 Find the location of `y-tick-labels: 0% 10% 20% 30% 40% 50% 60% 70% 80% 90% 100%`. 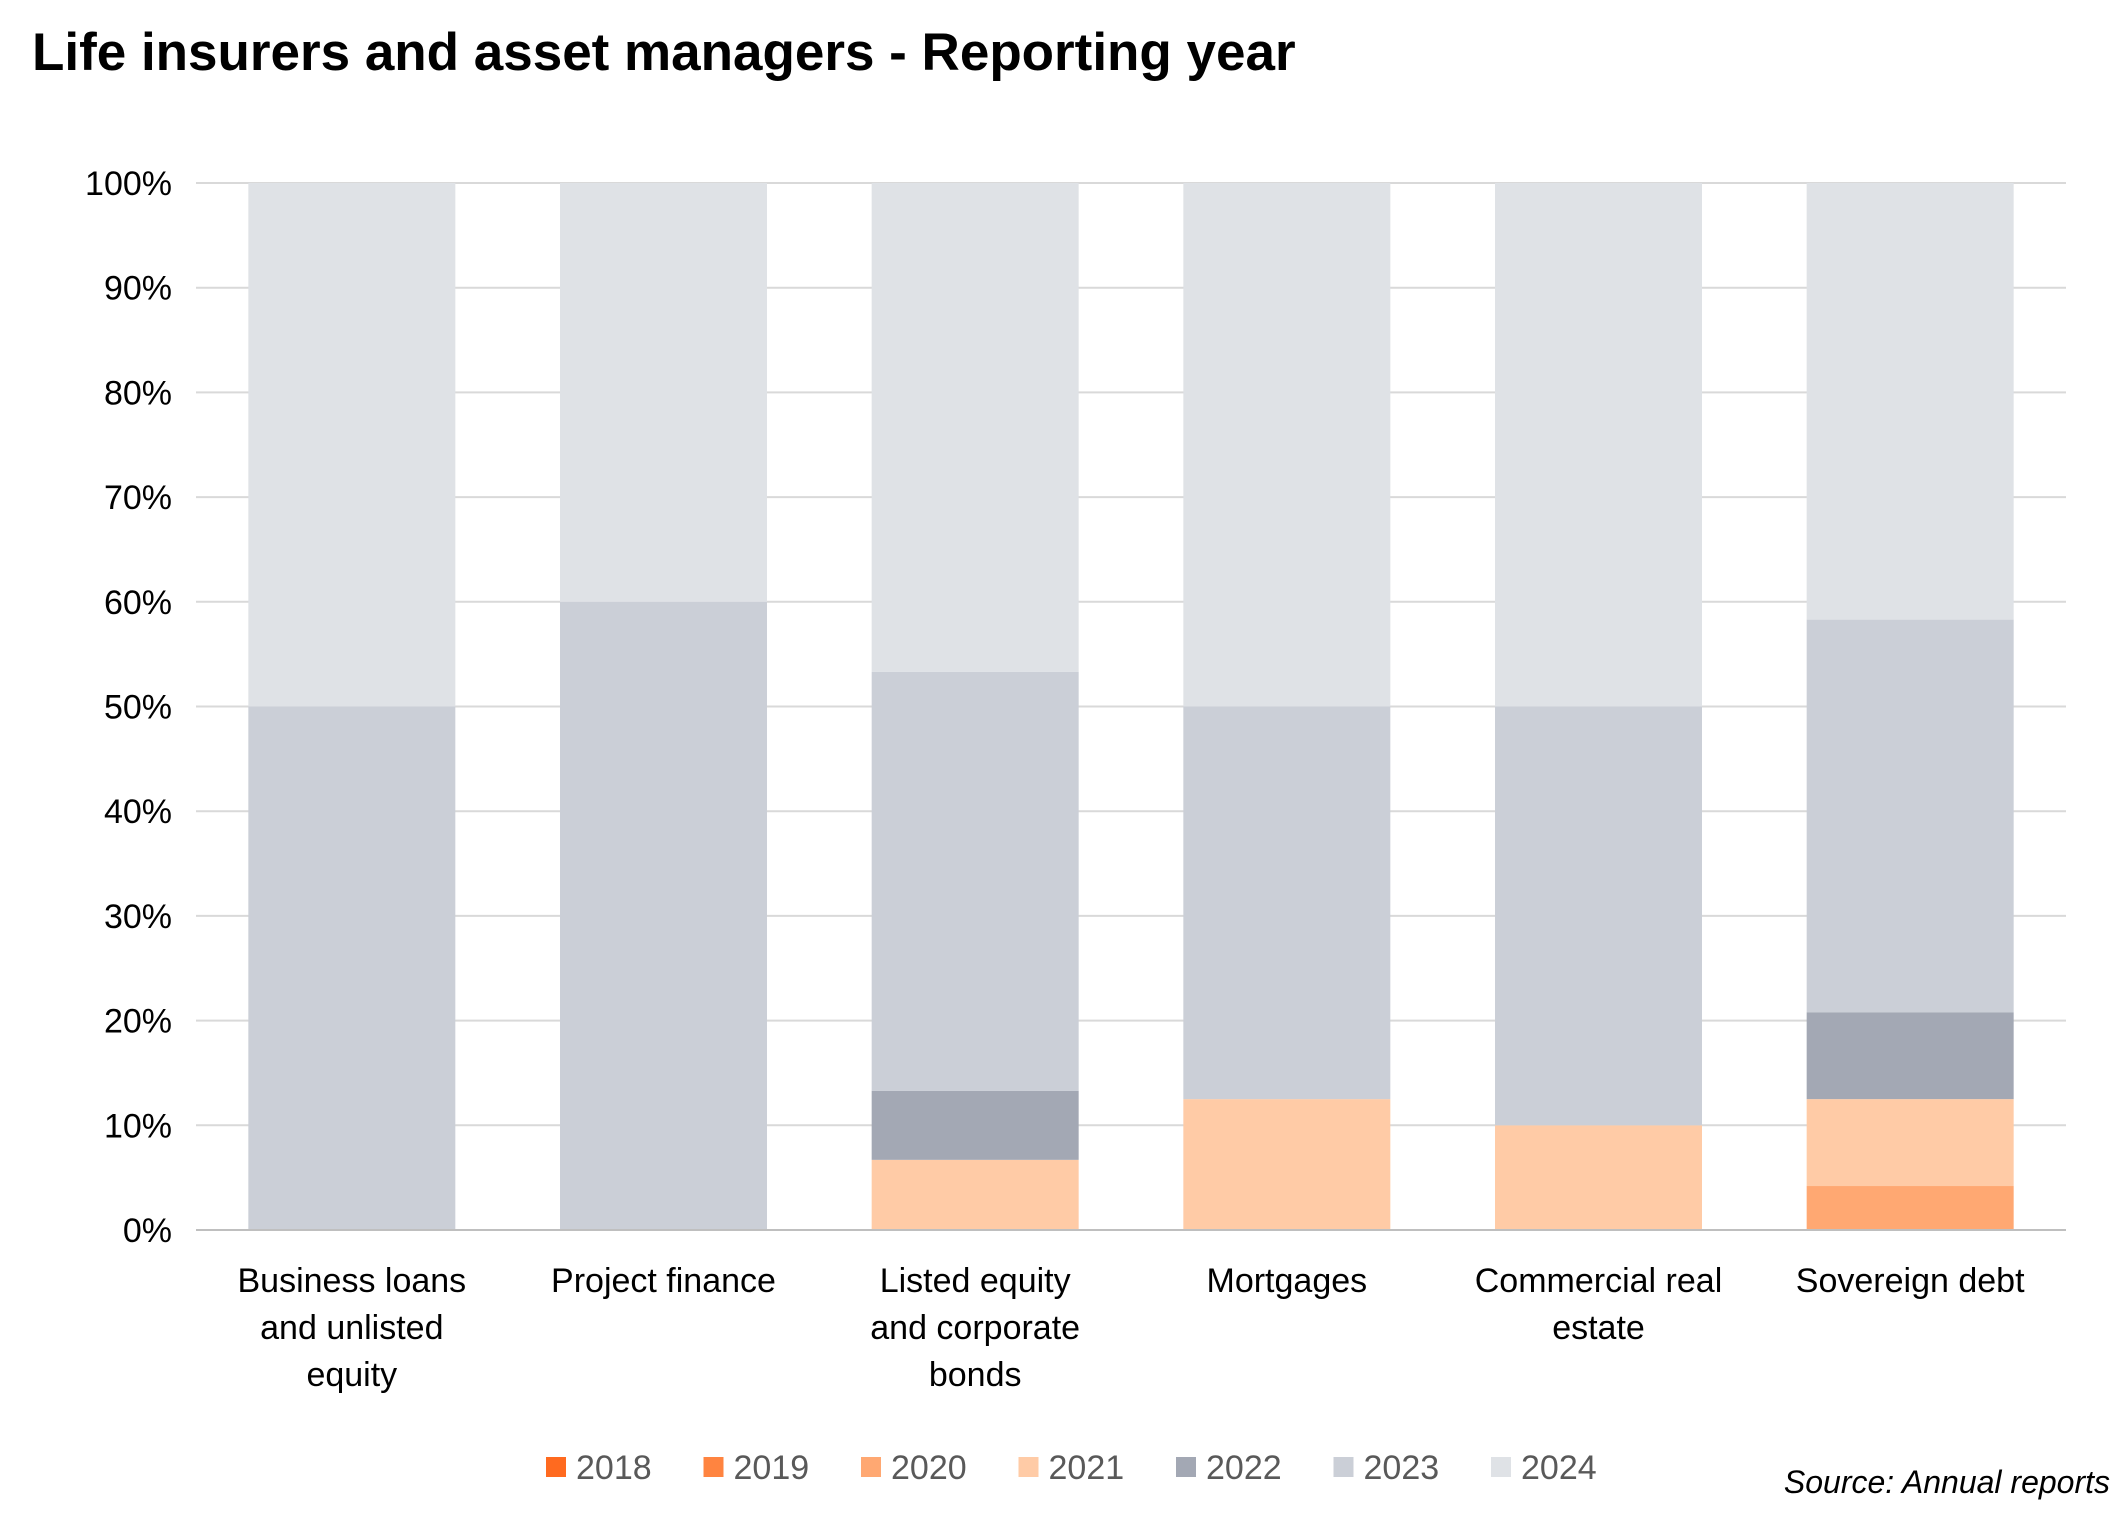

y-tick-labels: 0% 10% 20% 30% 40% 50% 60% 70% 80% 90% 100% is located at coordinates (128, 707).